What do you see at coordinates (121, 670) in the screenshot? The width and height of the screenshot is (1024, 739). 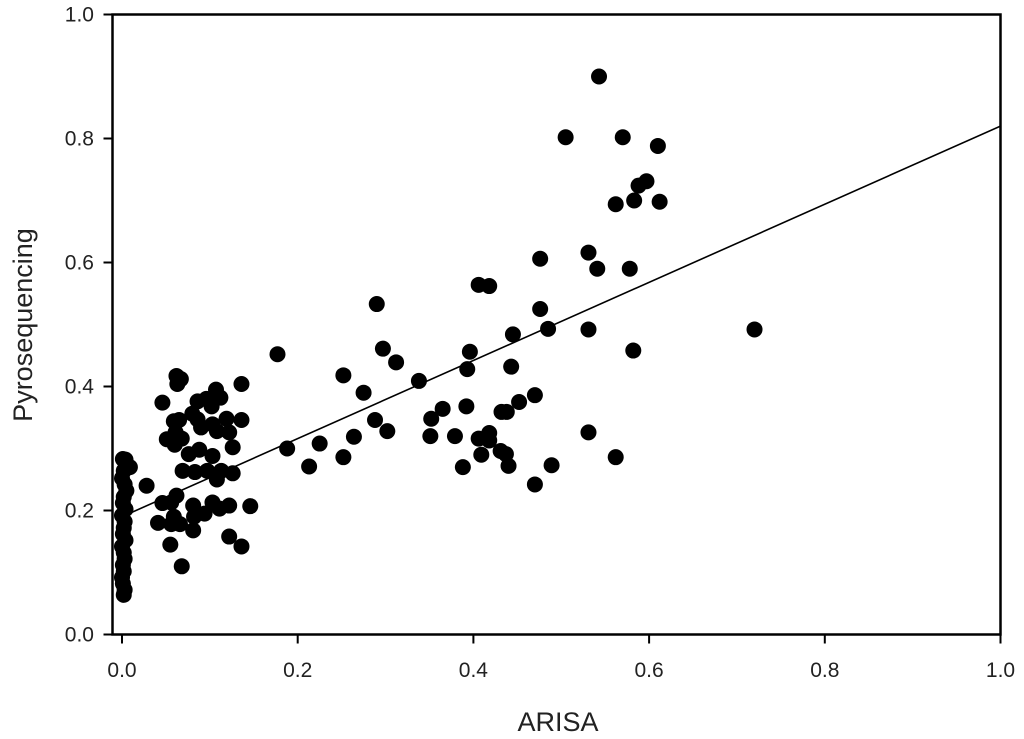 I see `x-tick-label: 0.0` at bounding box center [121, 670].